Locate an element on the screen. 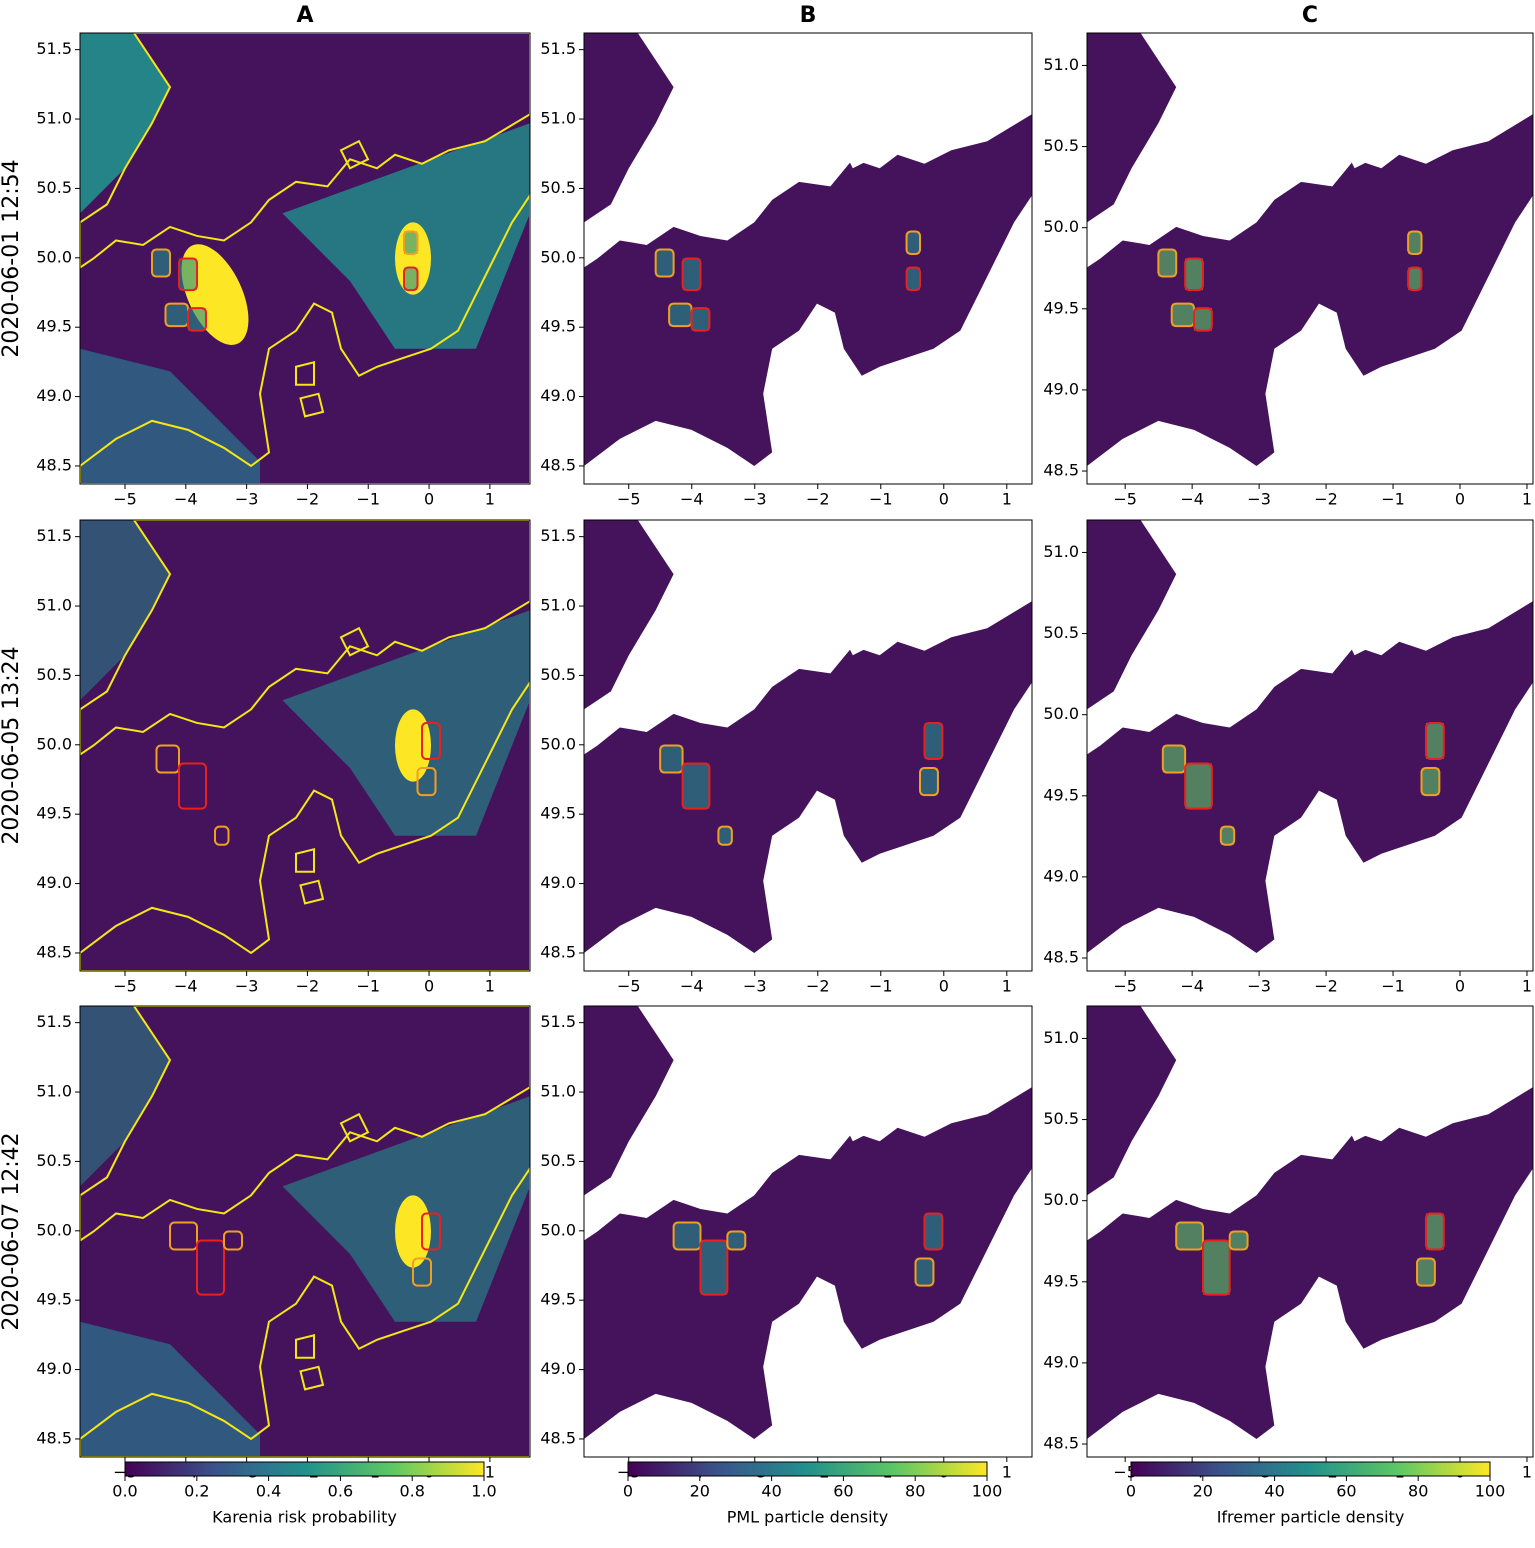 This screenshot has height=1548, width=1535. column-title: B is located at coordinates (808, 15).